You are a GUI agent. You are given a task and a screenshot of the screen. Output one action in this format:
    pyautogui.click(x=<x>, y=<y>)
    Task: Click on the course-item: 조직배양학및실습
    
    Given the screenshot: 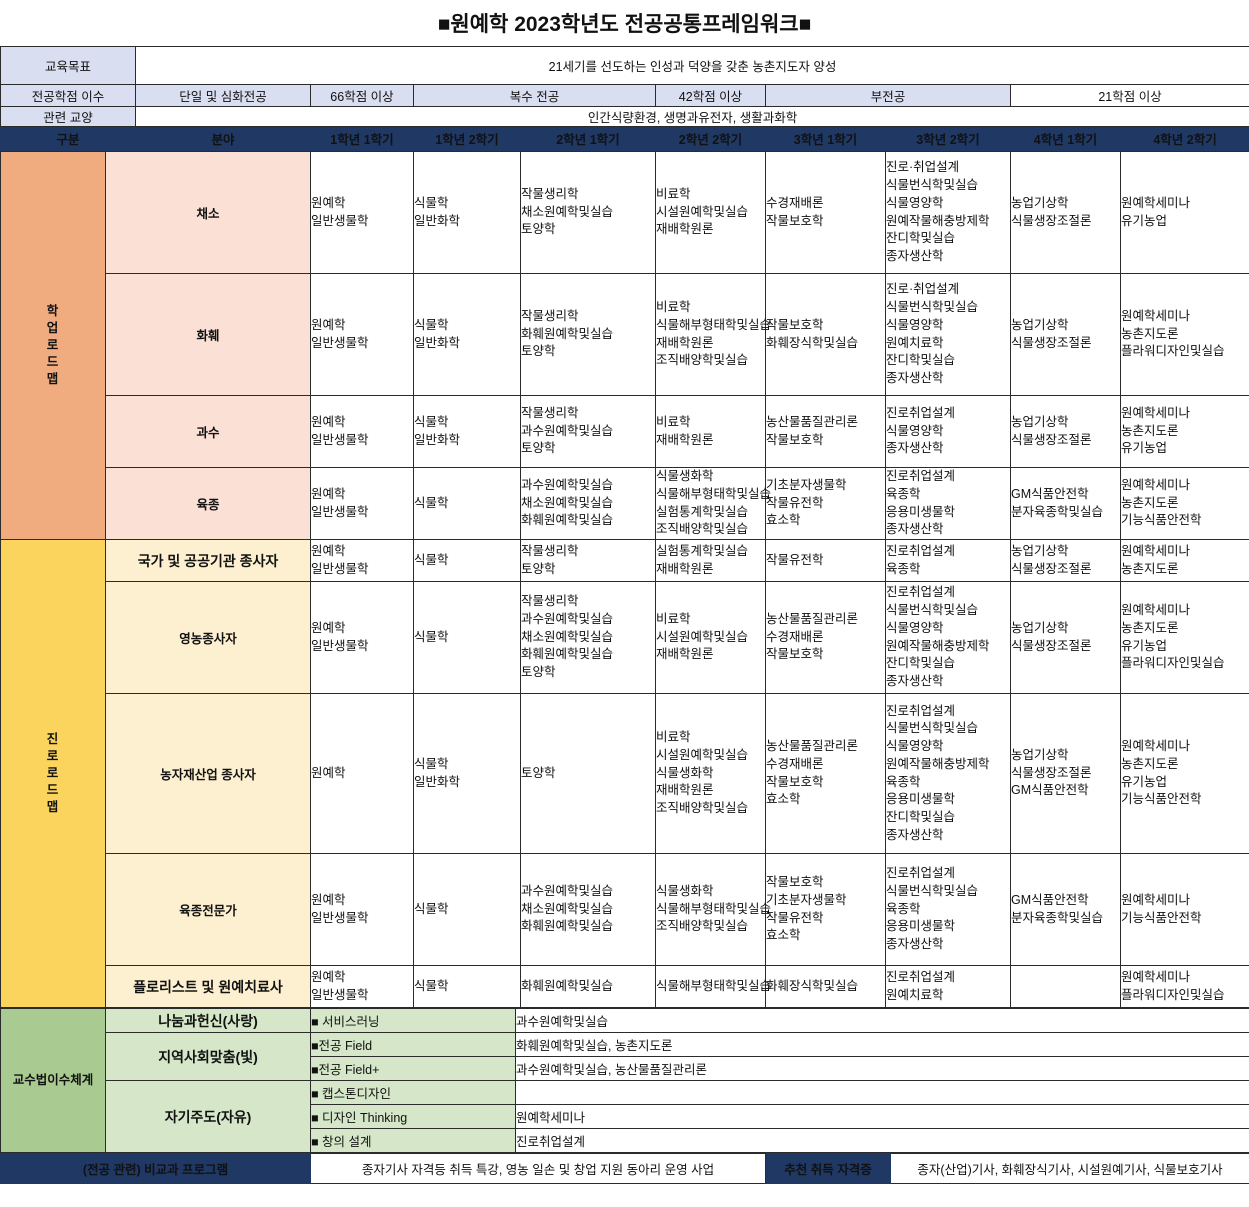 What is the action you would take?
    pyautogui.click(x=702, y=360)
    